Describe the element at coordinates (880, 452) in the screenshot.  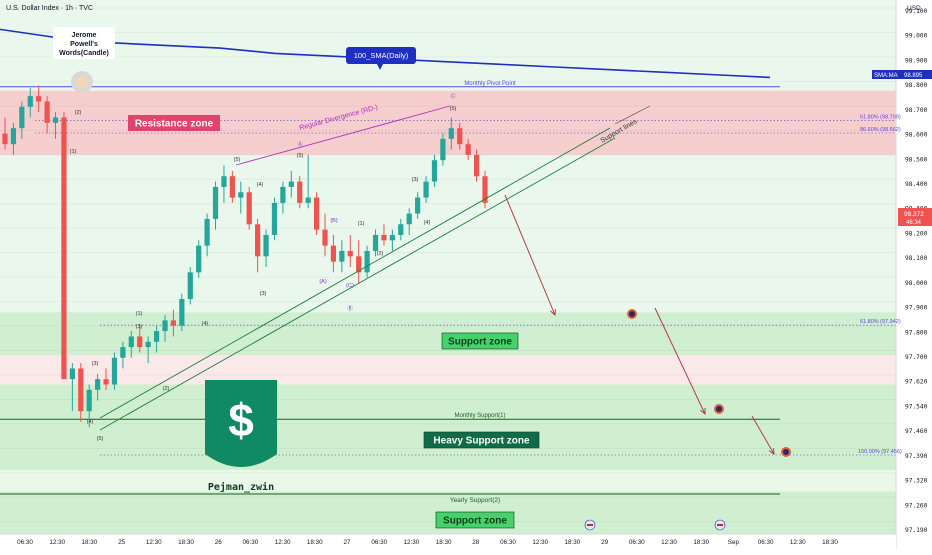
I see `fib-label-4: 100.00% (97.456)` at that location.